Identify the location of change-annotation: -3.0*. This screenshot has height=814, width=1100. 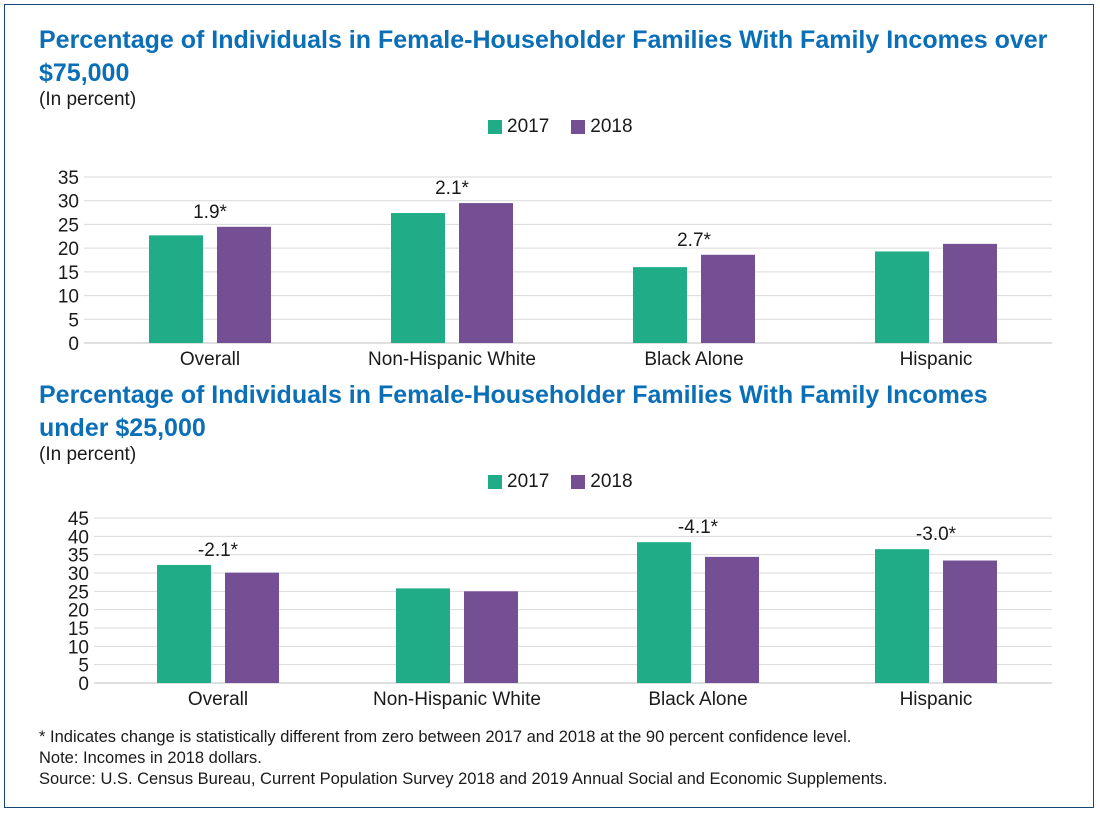
(936, 534).